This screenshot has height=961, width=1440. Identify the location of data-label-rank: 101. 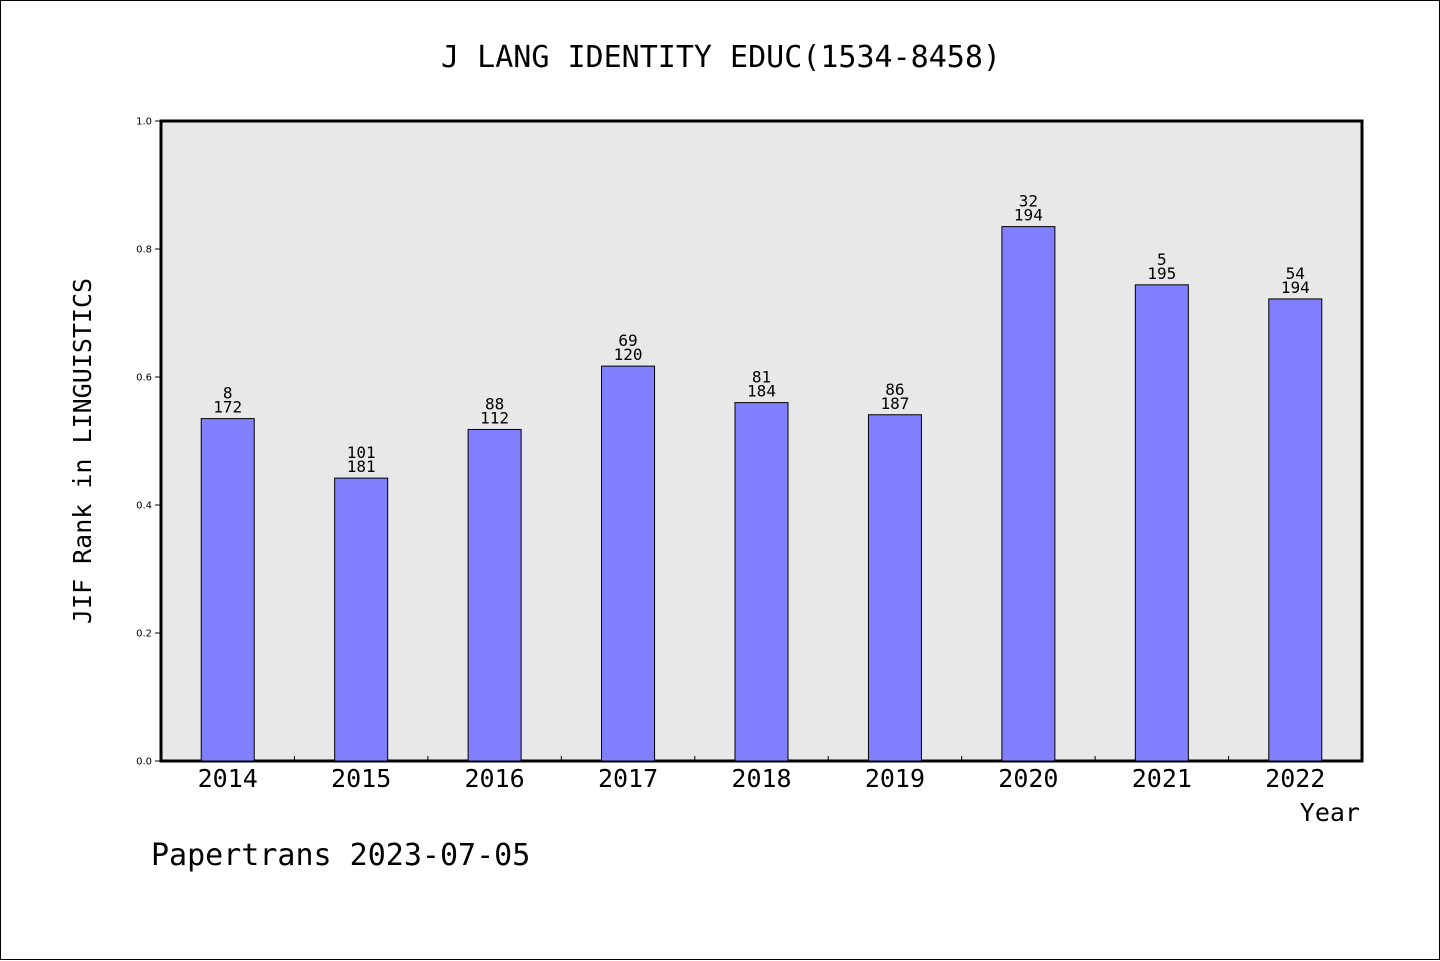
(361, 452).